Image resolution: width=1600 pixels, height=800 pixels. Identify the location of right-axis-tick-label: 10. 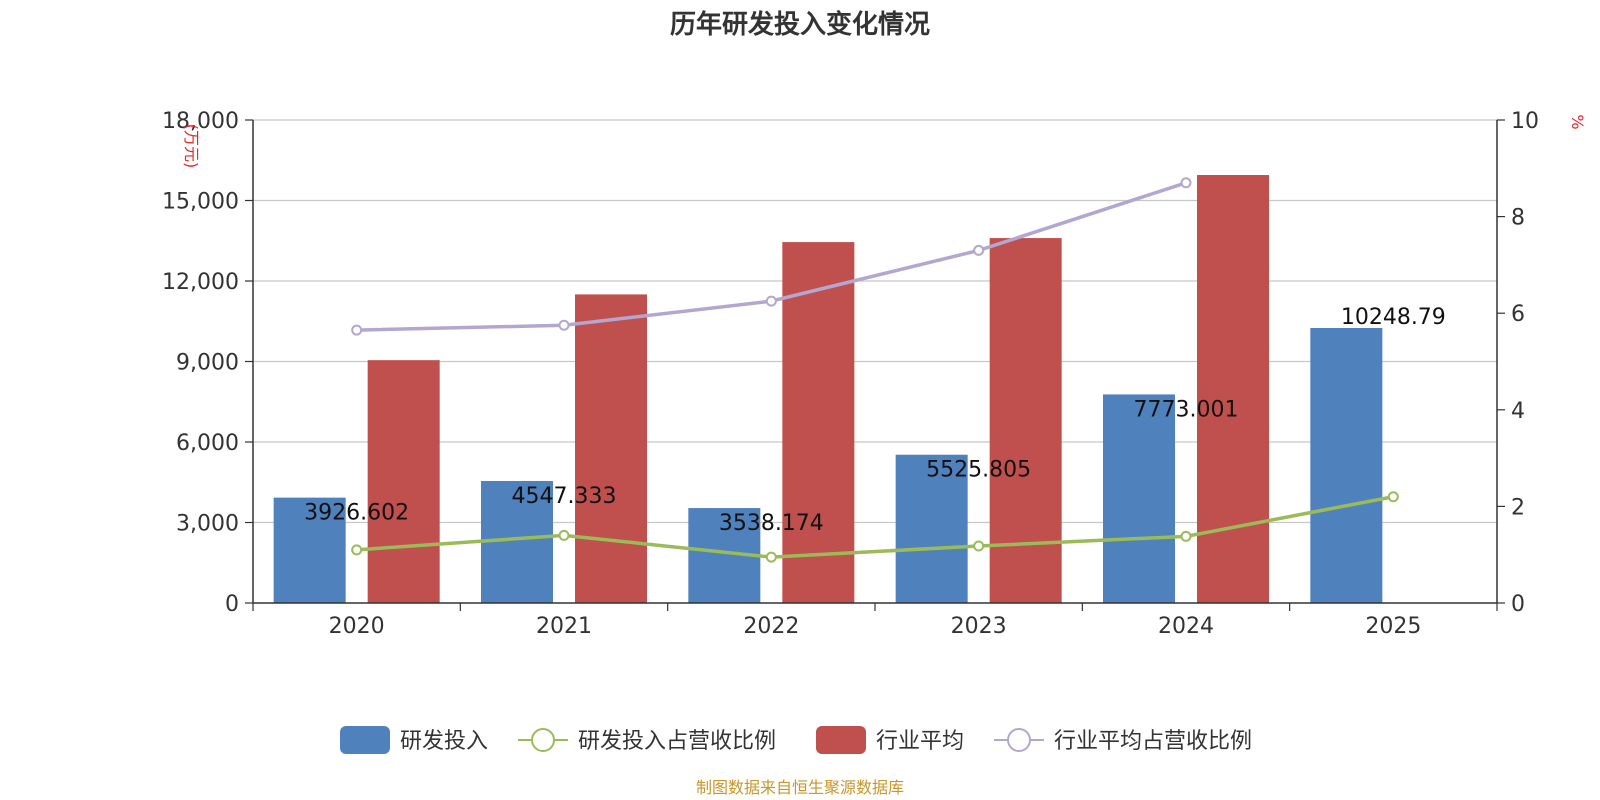
(1525, 121).